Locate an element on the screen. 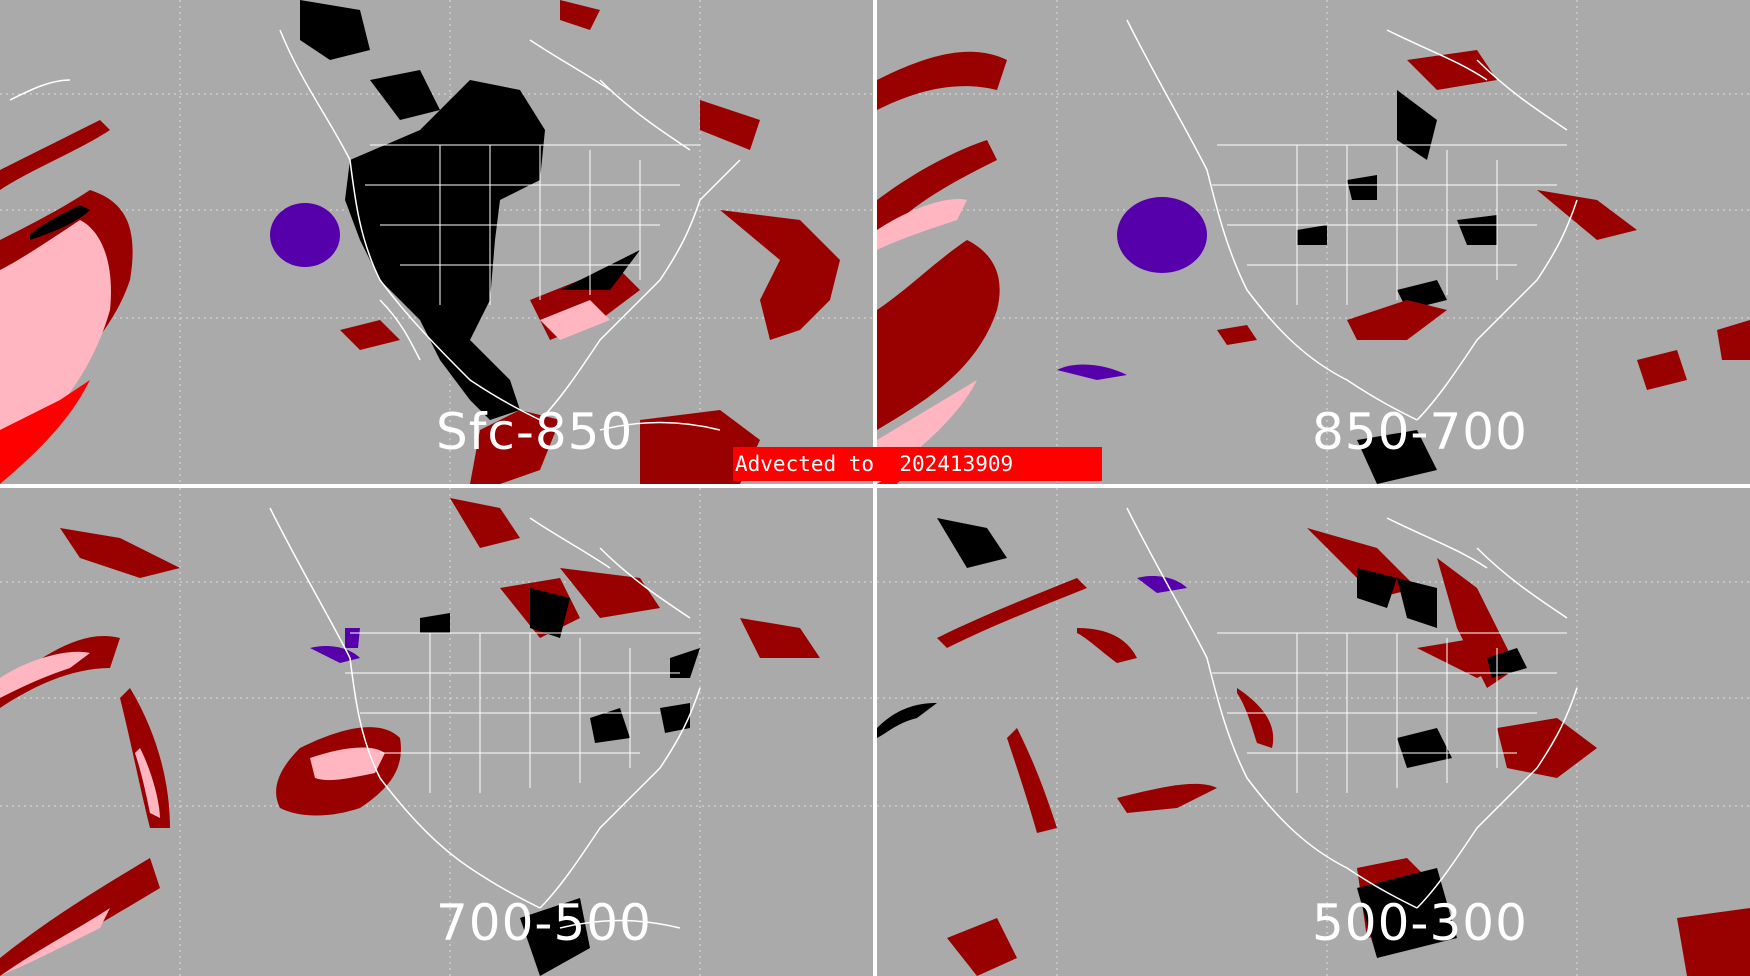  advected-timestamp-banner: Advected to 202413909 is located at coordinates (917, 464).